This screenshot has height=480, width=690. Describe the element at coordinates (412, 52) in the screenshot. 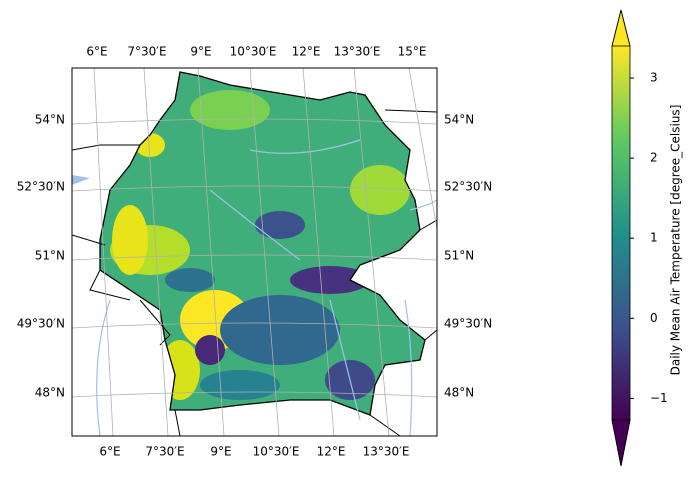

I see `top-lon-label: 15°E` at that location.